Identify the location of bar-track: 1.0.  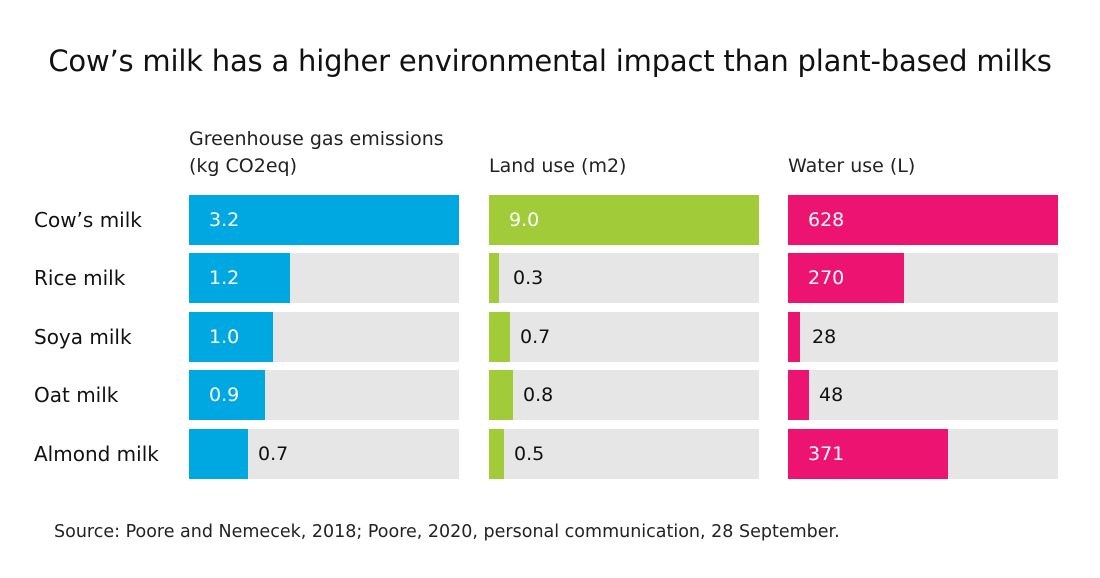
(324, 337).